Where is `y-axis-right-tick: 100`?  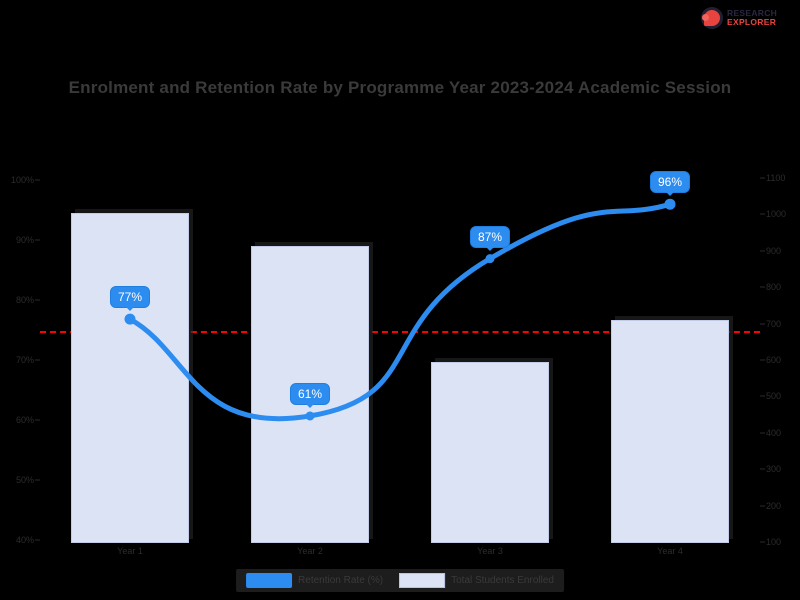 y-axis-right-tick: 100 is located at coordinates (774, 542).